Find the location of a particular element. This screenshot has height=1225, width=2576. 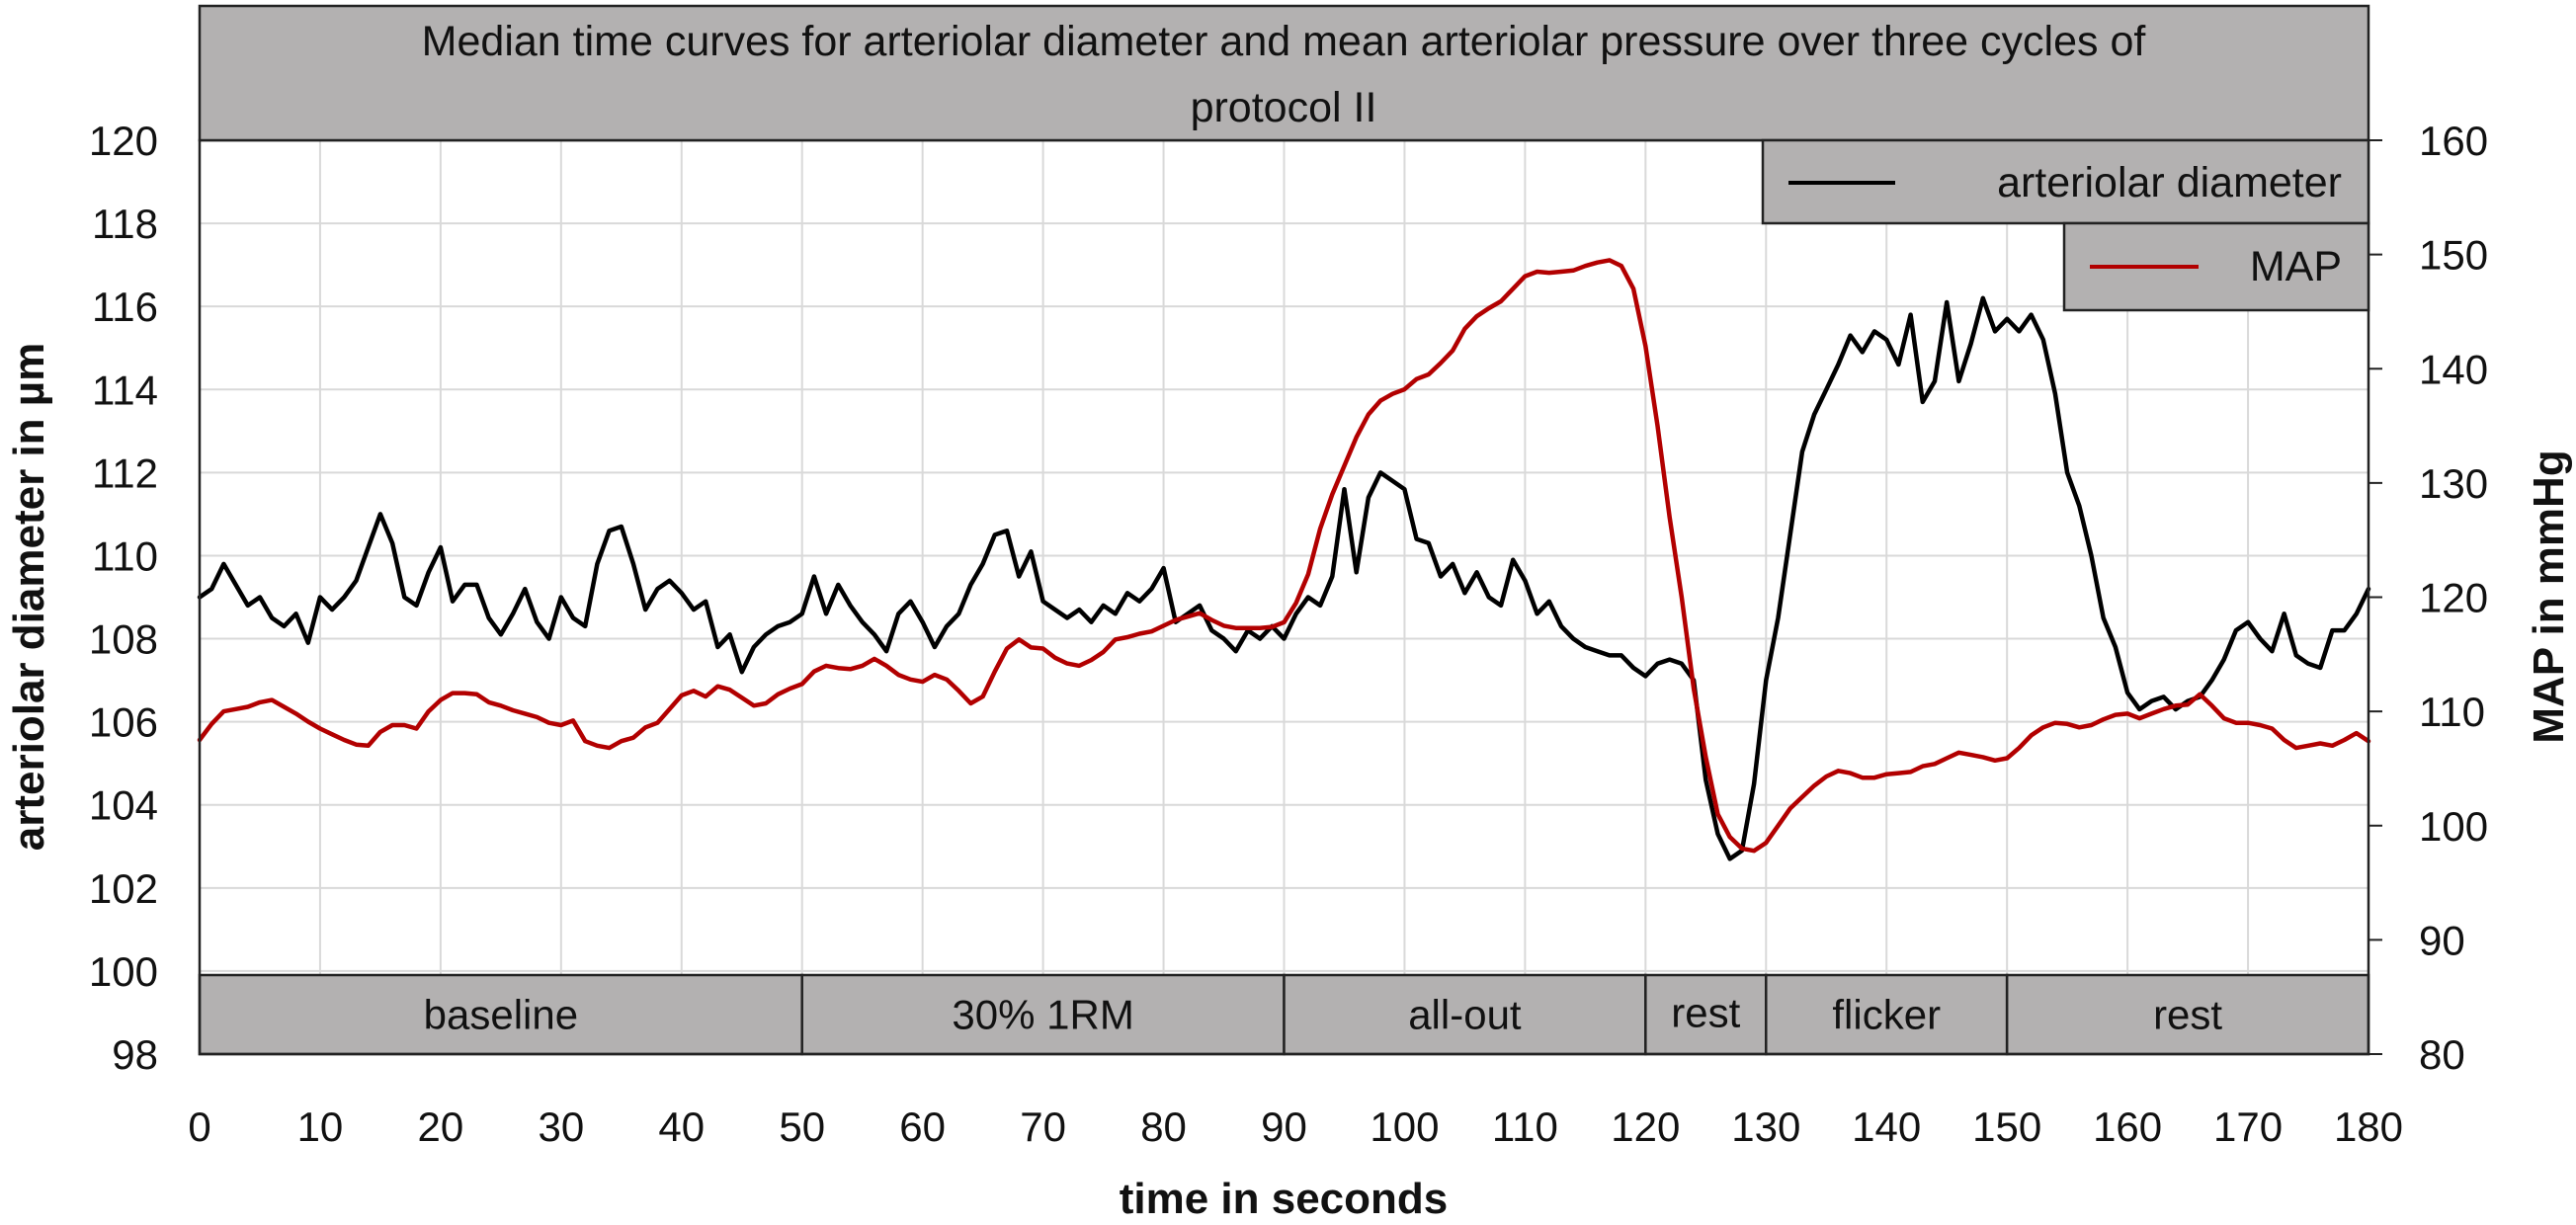

phase-label-1: 30% 1RM is located at coordinates (1042, 1015).